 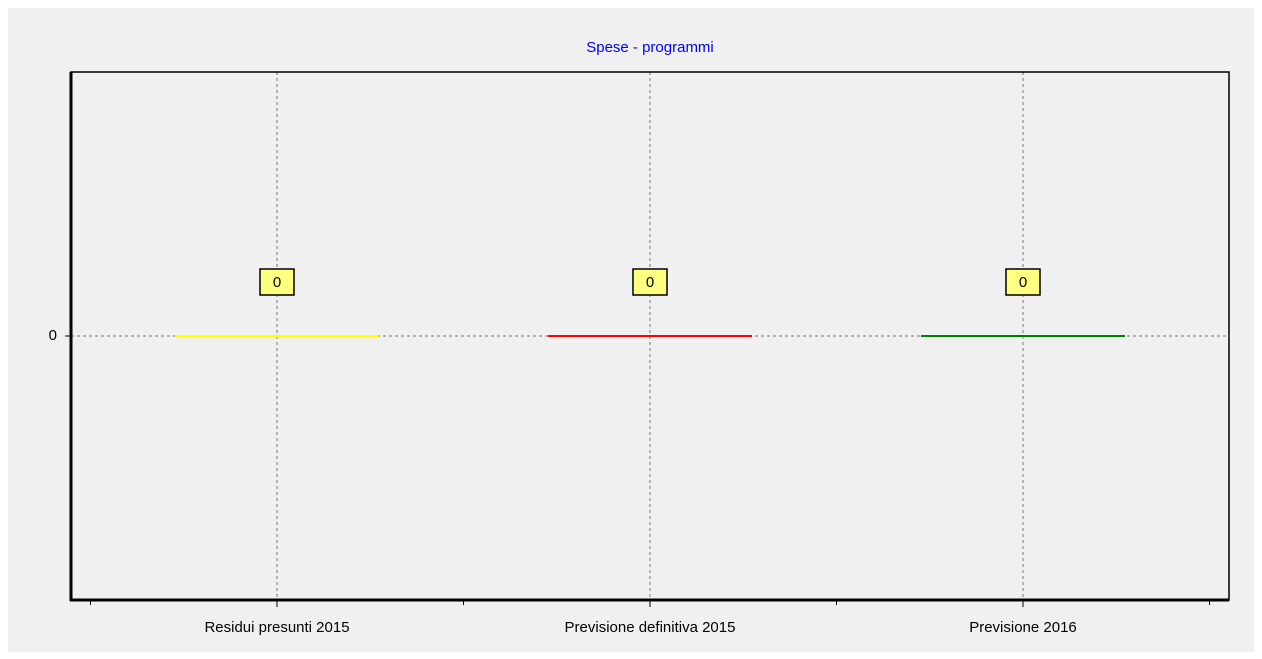 I want to click on chart-title: Spese - programmi, so click(x=650, y=47).